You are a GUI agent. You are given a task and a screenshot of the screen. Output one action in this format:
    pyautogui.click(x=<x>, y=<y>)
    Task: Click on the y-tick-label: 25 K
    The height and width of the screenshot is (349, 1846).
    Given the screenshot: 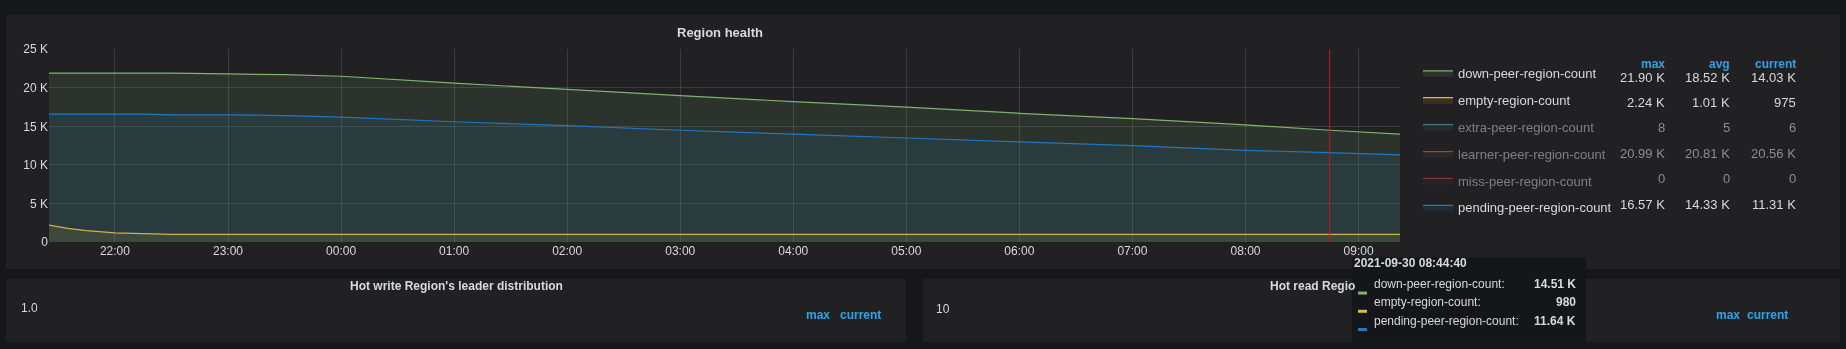 What is the action you would take?
    pyautogui.click(x=35, y=49)
    